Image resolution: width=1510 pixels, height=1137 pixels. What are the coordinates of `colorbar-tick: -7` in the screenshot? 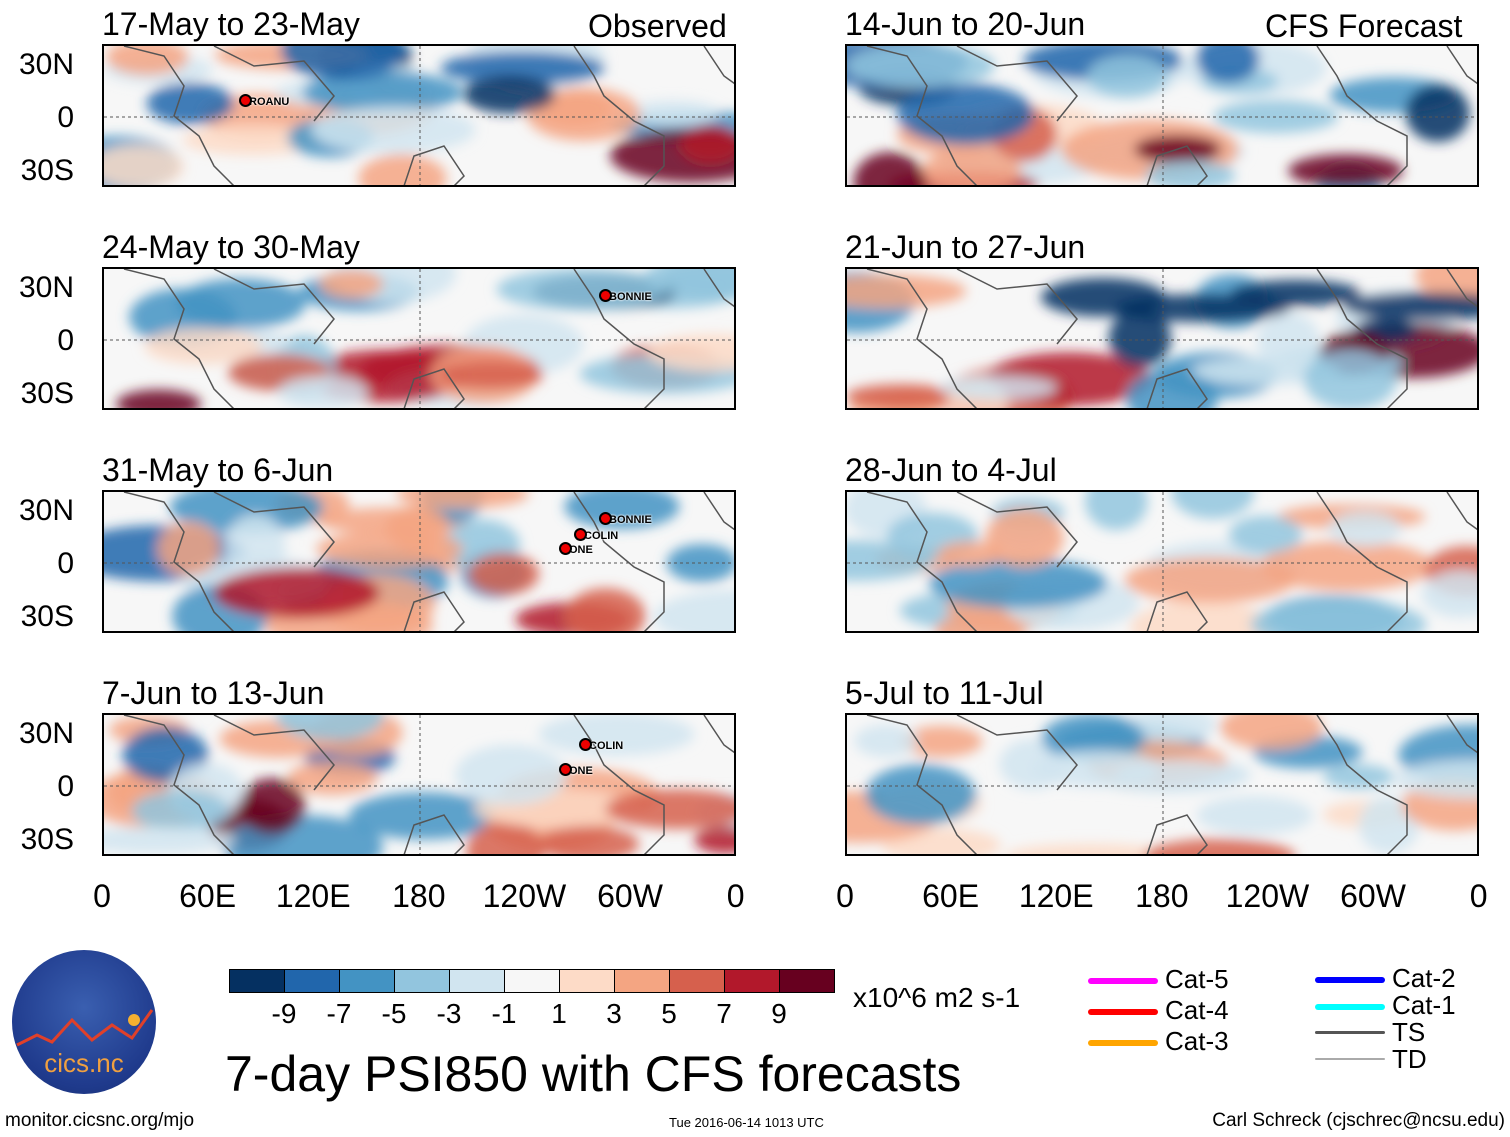 It's located at (339, 1013).